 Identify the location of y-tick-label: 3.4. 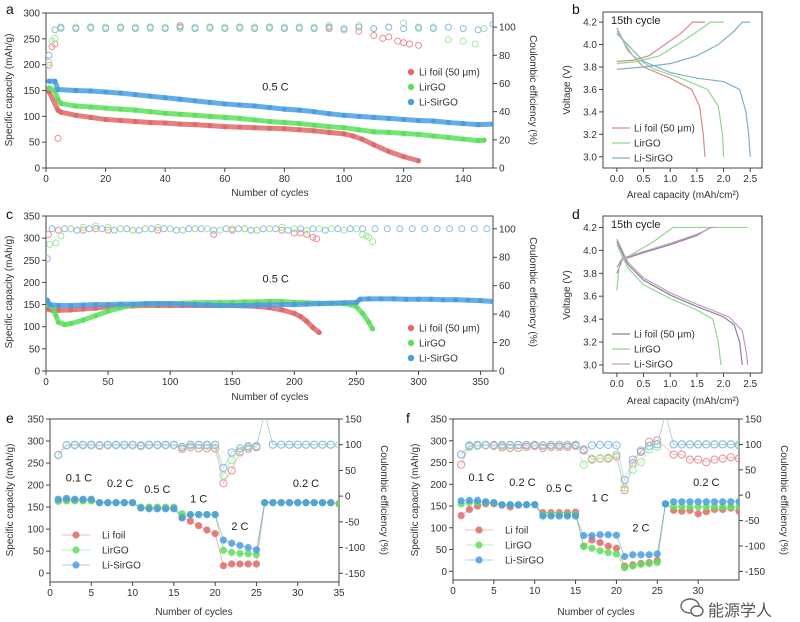
(590, 320).